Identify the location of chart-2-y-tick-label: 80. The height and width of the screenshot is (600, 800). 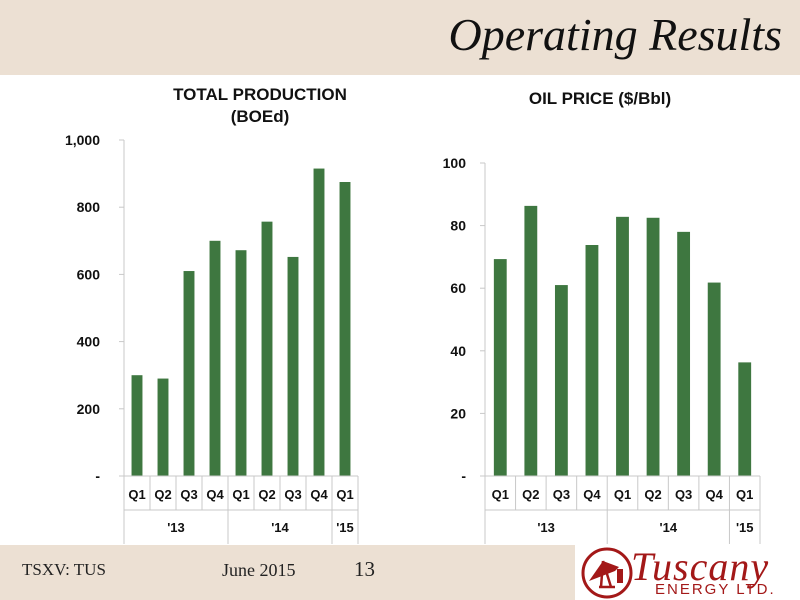
(458, 226).